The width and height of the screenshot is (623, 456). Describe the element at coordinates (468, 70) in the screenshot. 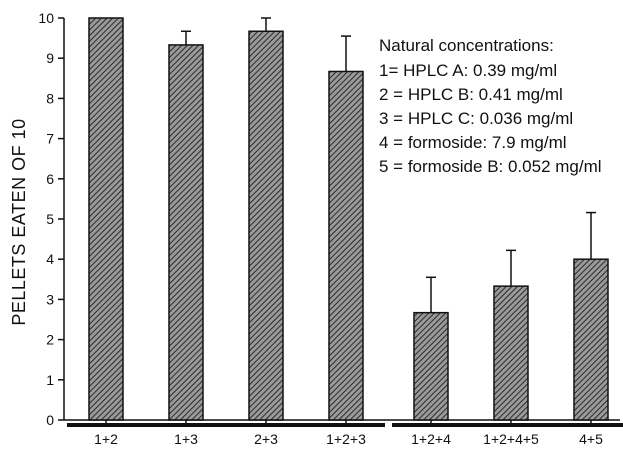

I see `legend-line-1: 1= HPLC A: 0.39 mg/ml` at that location.